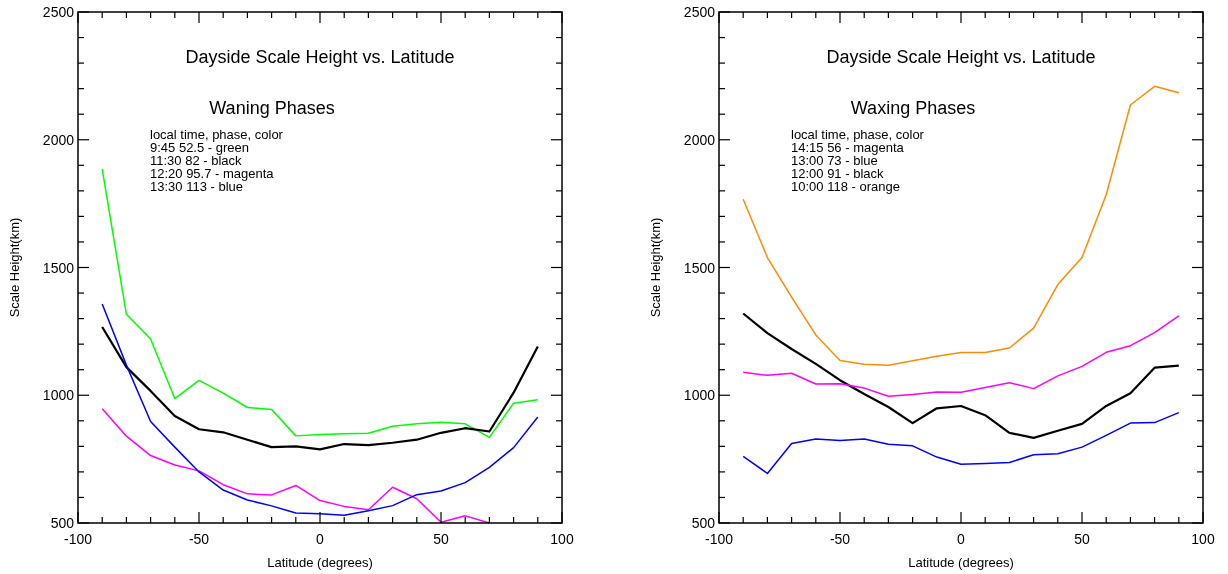 The image size is (1228, 574). I want to click on annotation: 10:00 118 - orange, so click(845, 186).